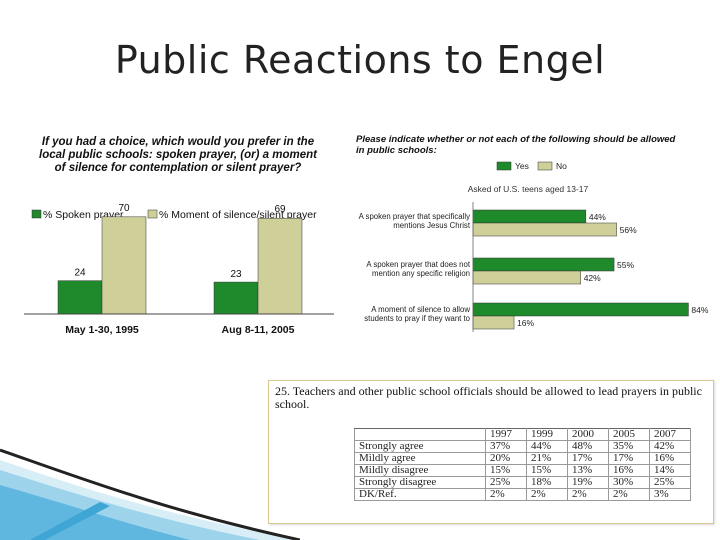 The width and height of the screenshot is (720, 540). I want to click on row-label: DK/Ref., so click(420, 494).